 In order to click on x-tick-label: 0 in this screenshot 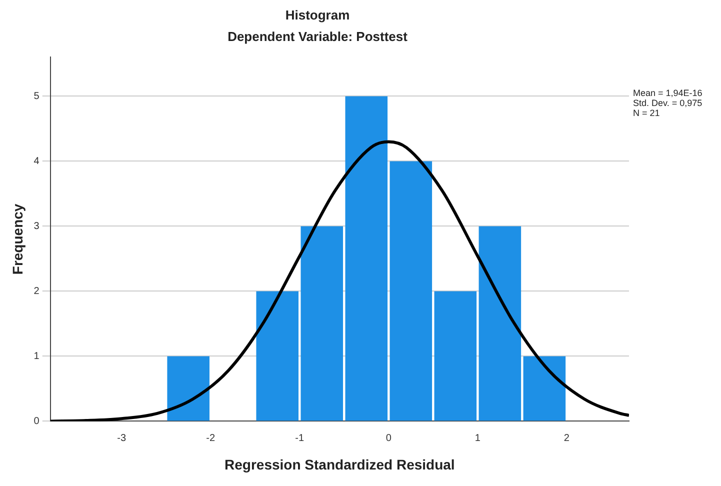, I will do `click(389, 438)`.